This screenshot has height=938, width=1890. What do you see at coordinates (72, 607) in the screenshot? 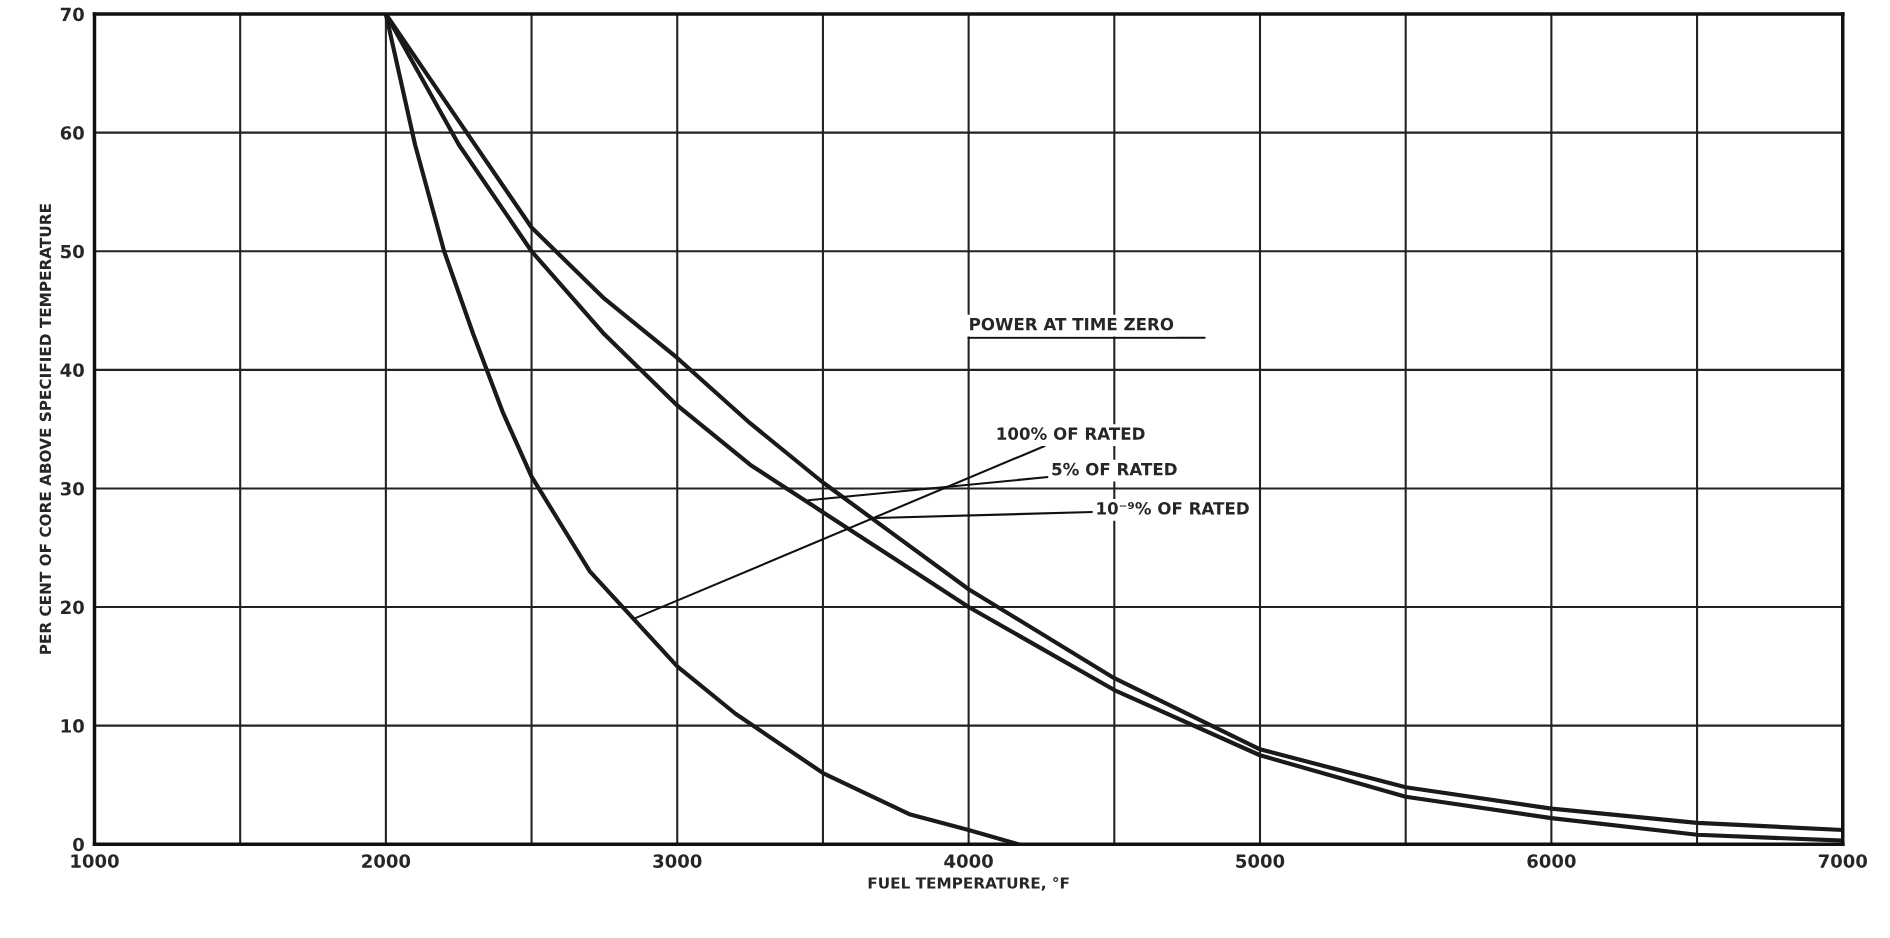
I see `y-tick-label: 20` at bounding box center [72, 607].